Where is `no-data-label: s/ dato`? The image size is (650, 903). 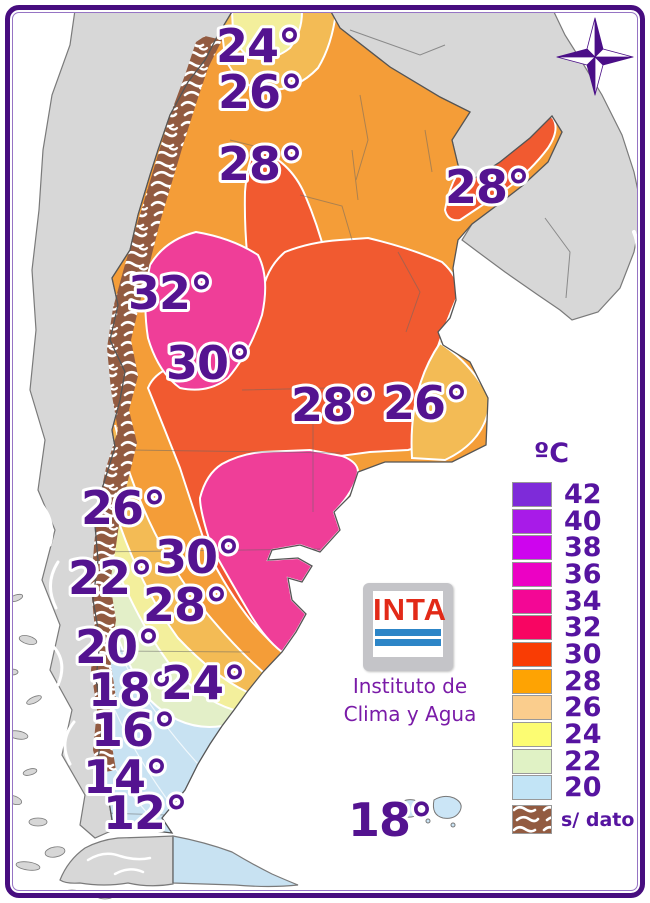
no-data-label: s/ dato is located at coordinates (598, 819).